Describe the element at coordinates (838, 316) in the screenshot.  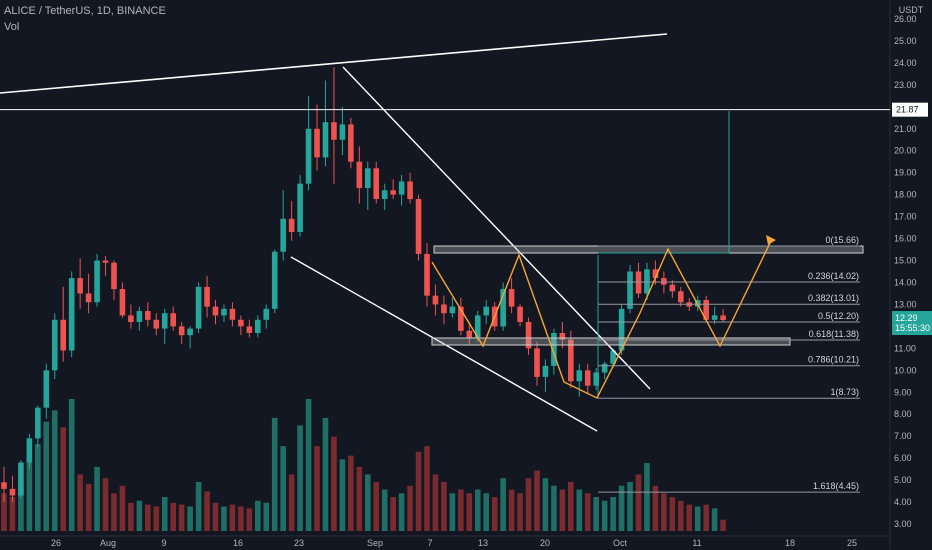
I see `fib-level-label: 0.5(12.20)` at that location.